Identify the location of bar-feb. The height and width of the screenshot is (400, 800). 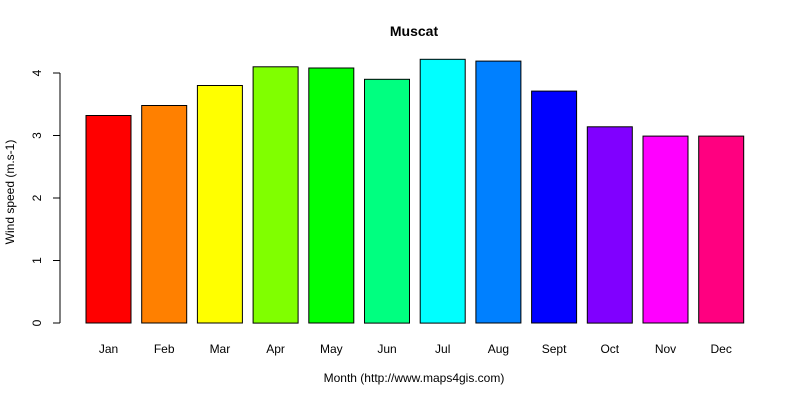
(164, 214).